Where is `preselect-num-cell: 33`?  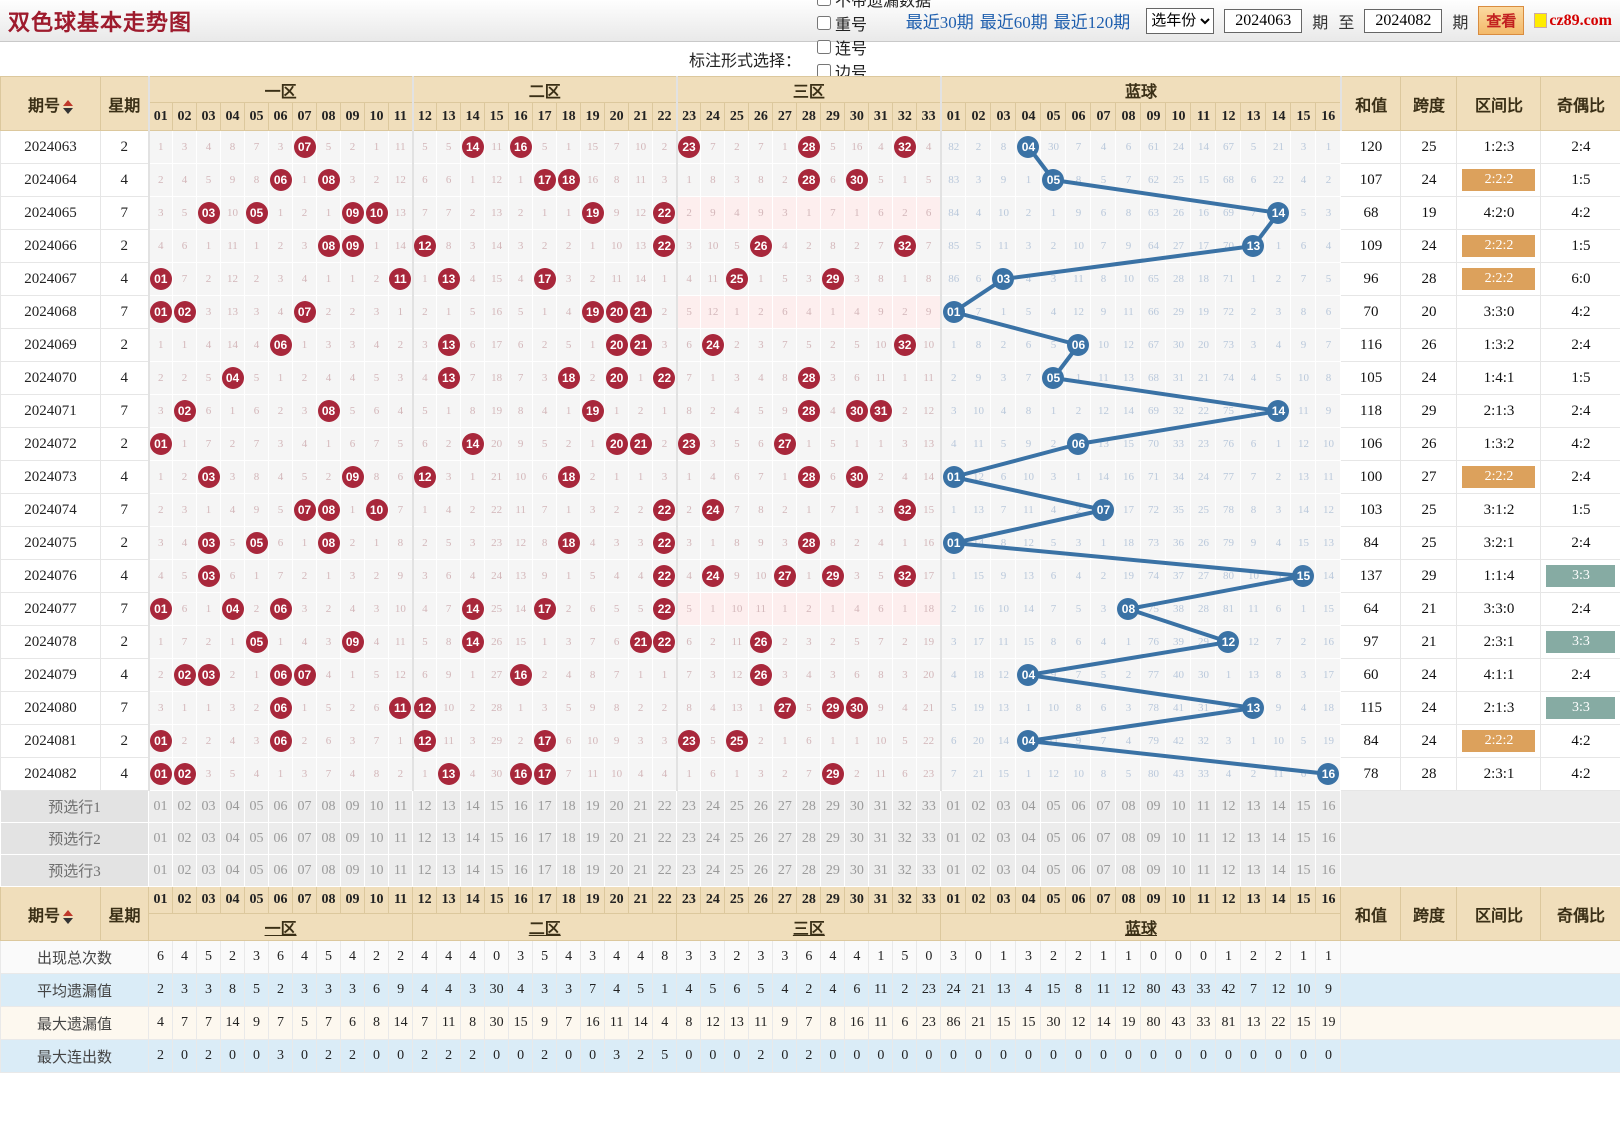
preselect-num-cell: 33 is located at coordinates (929, 870).